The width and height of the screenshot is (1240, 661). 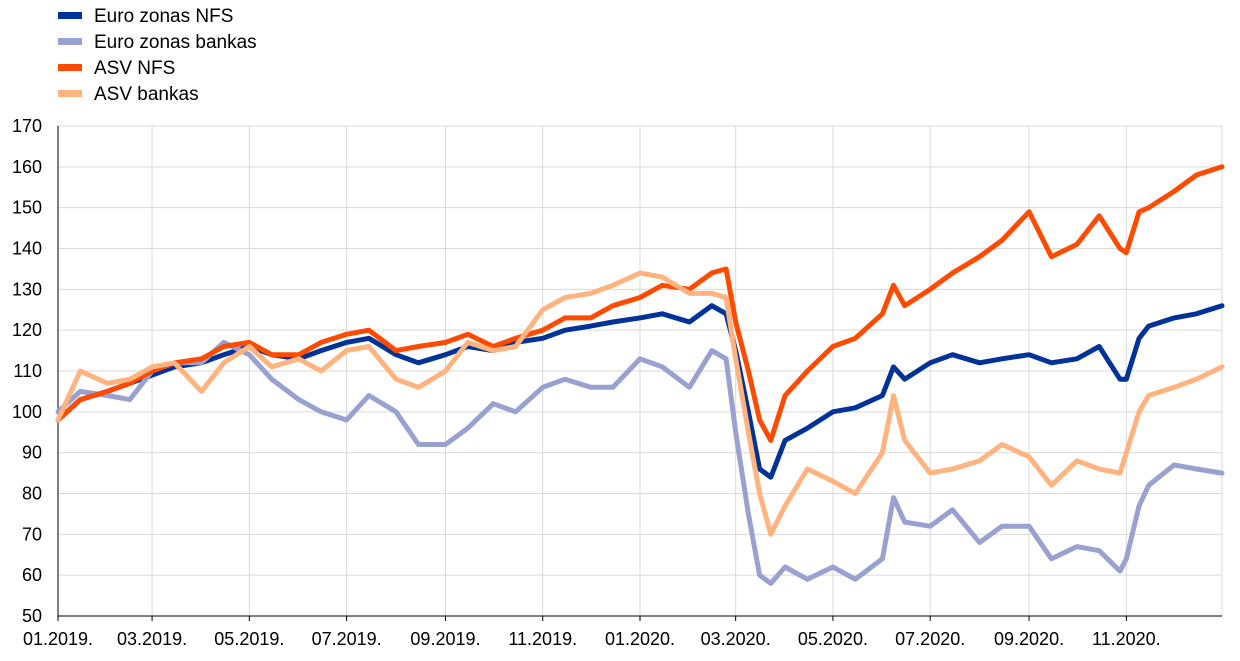 What do you see at coordinates (152, 639) in the screenshot?
I see `x-tick-label: 03.2019.` at bounding box center [152, 639].